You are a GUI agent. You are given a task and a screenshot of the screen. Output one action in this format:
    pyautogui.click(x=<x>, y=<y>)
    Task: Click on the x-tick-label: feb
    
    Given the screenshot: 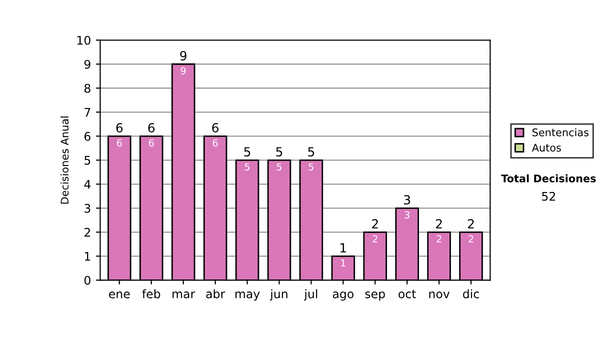 What is the action you would take?
    pyautogui.click(x=151, y=293)
    